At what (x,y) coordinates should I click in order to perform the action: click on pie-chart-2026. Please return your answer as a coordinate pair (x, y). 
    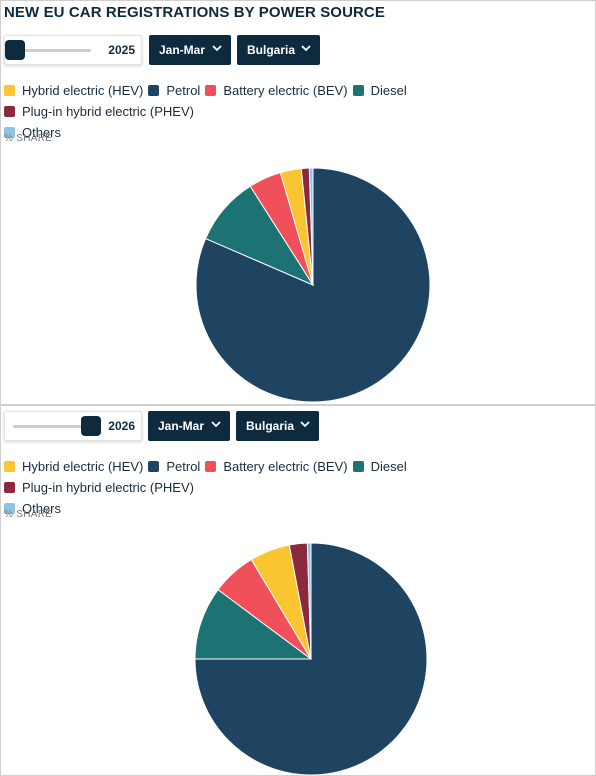
    Looking at the image, I should click on (311, 659).